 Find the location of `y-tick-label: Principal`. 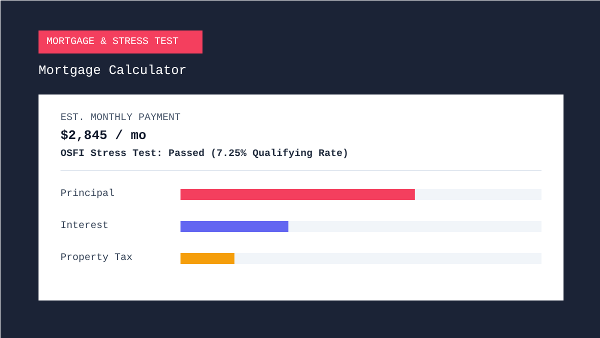

y-tick-label: Principal is located at coordinates (87, 194).